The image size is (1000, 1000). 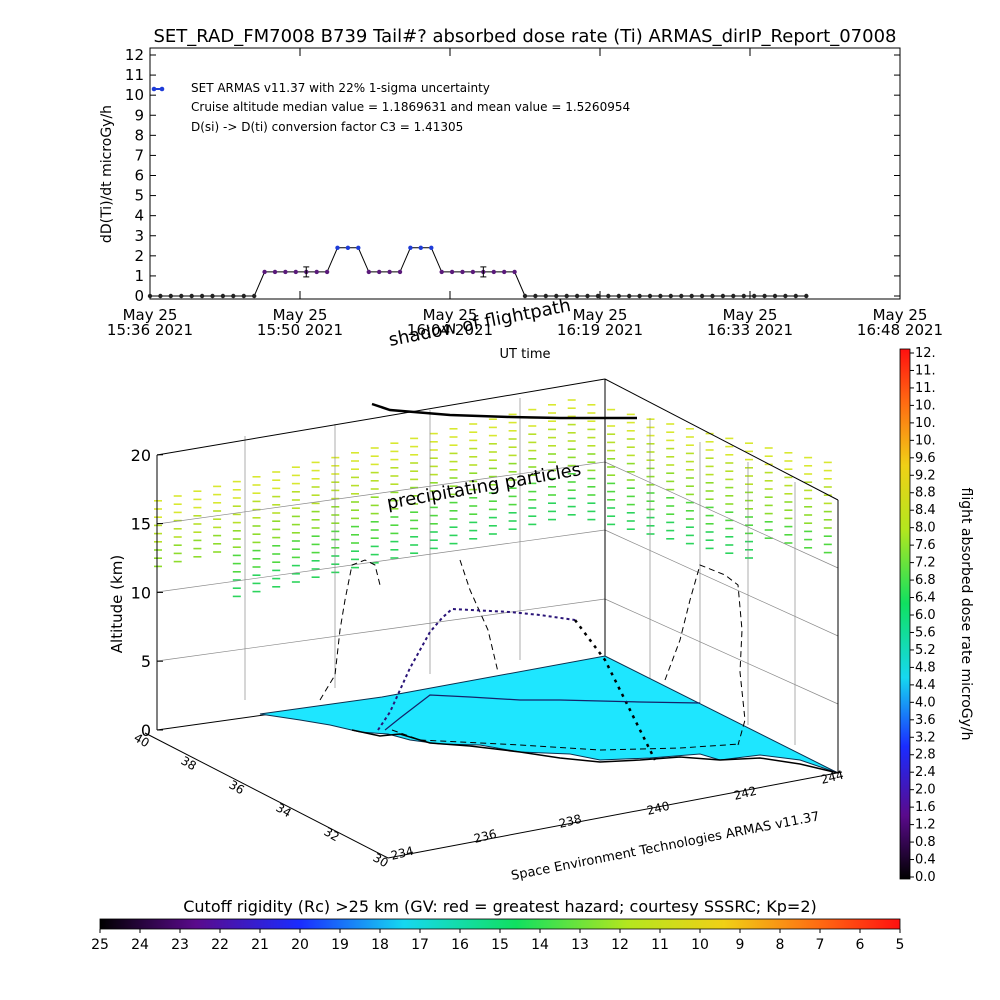 What do you see at coordinates (925, 510) in the screenshot?
I see `vertical-colorbar-tick-label: 8.4` at bounding box center [925, 510].